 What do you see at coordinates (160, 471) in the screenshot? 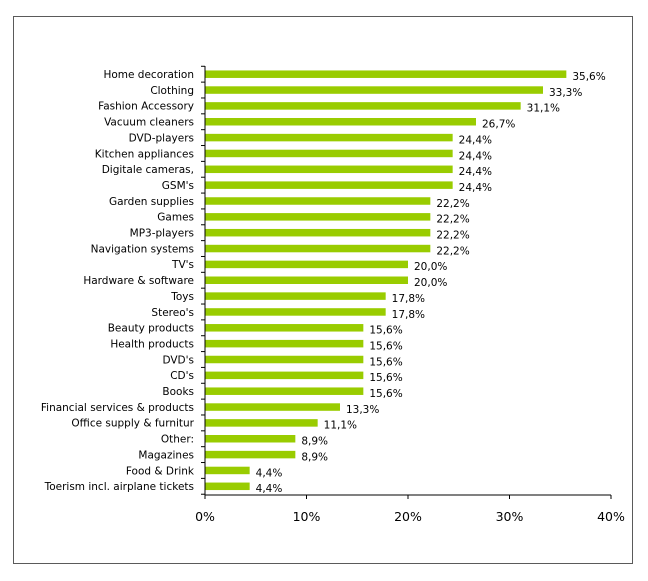
I see `category-label: Food & Drink` at bounding box center [160, 471].